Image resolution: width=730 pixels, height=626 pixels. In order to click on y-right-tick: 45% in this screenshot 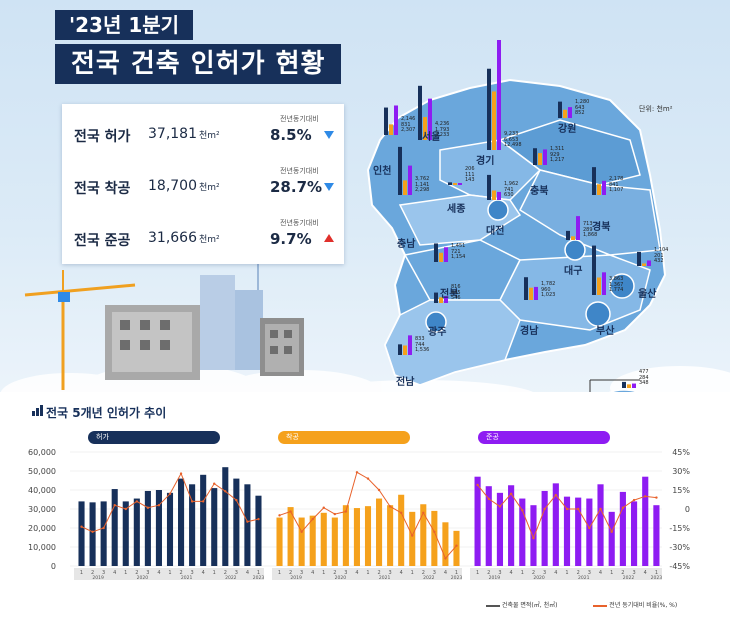, I will do `click(681, 452)`.